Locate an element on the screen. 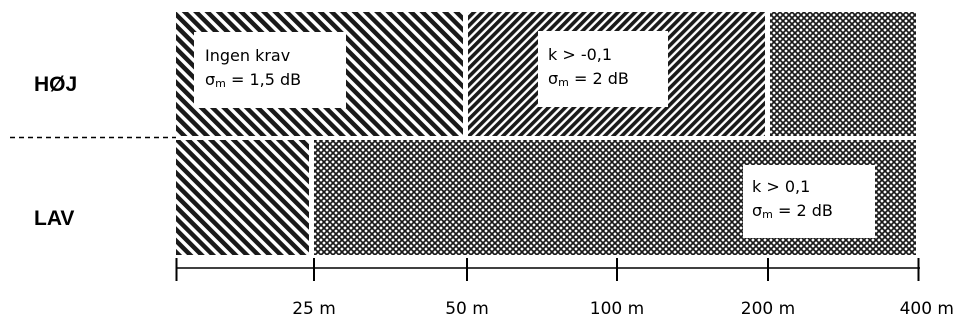  tick-label-100m: 100 m is located at coordinates (617, 309).